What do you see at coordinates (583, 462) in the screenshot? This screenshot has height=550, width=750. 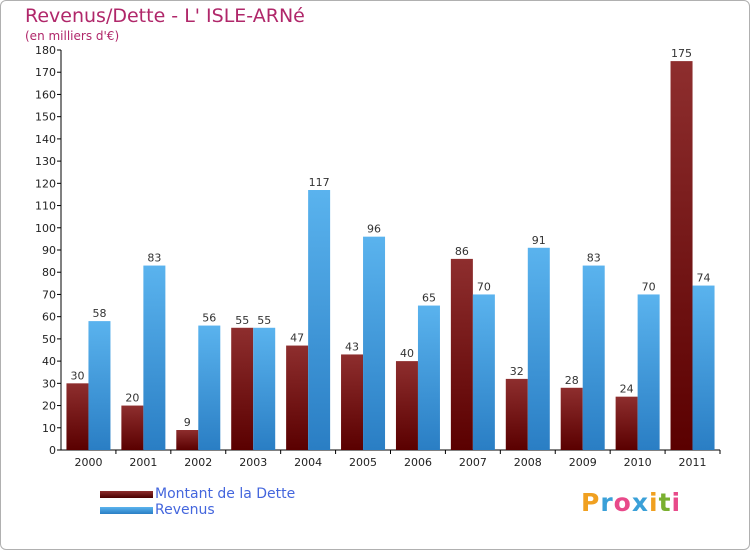 I see `x-tick-label: 2009` at bounding box center [583, 462].